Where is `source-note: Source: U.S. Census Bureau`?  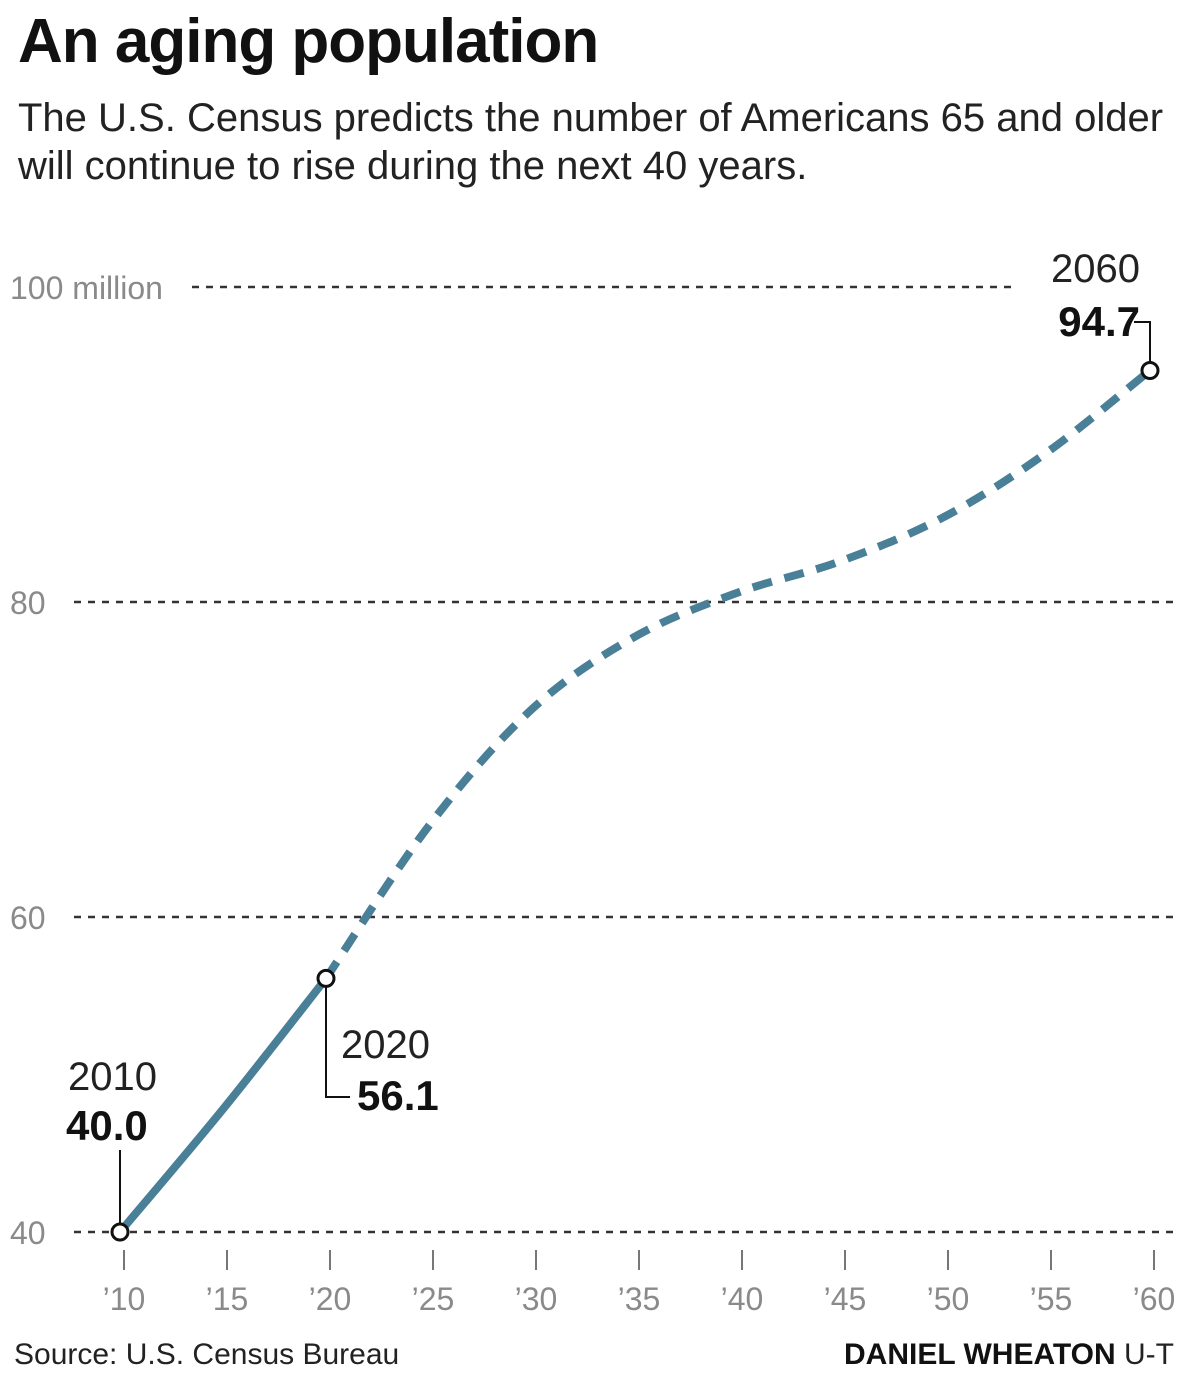 source-note: Source: U.S. Census Bureau is located at coordinates (207, 1354).